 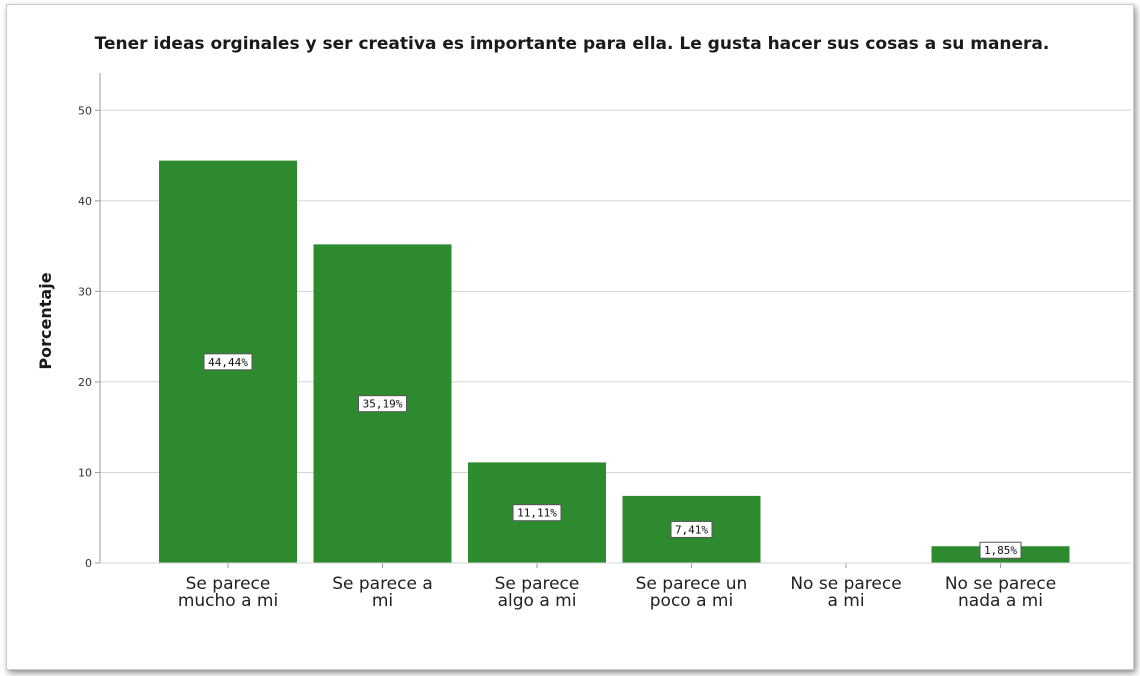 I want to click on data-label-0: 44,44%, so click(x=228, y=362).